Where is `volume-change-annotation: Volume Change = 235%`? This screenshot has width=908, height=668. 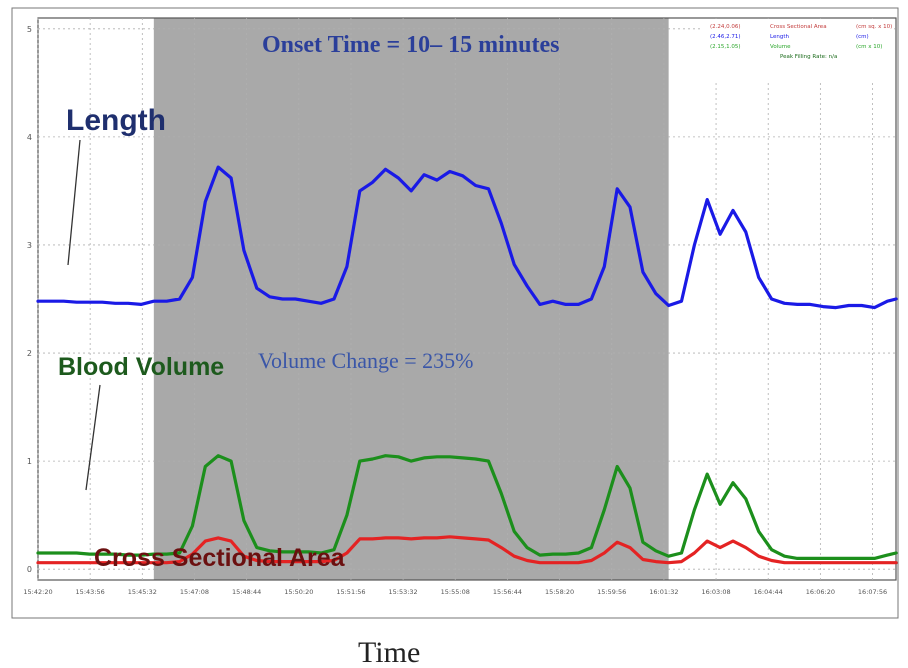 volume-change-annotation: Volume Change = 235% is located at coordinates (365, 360).